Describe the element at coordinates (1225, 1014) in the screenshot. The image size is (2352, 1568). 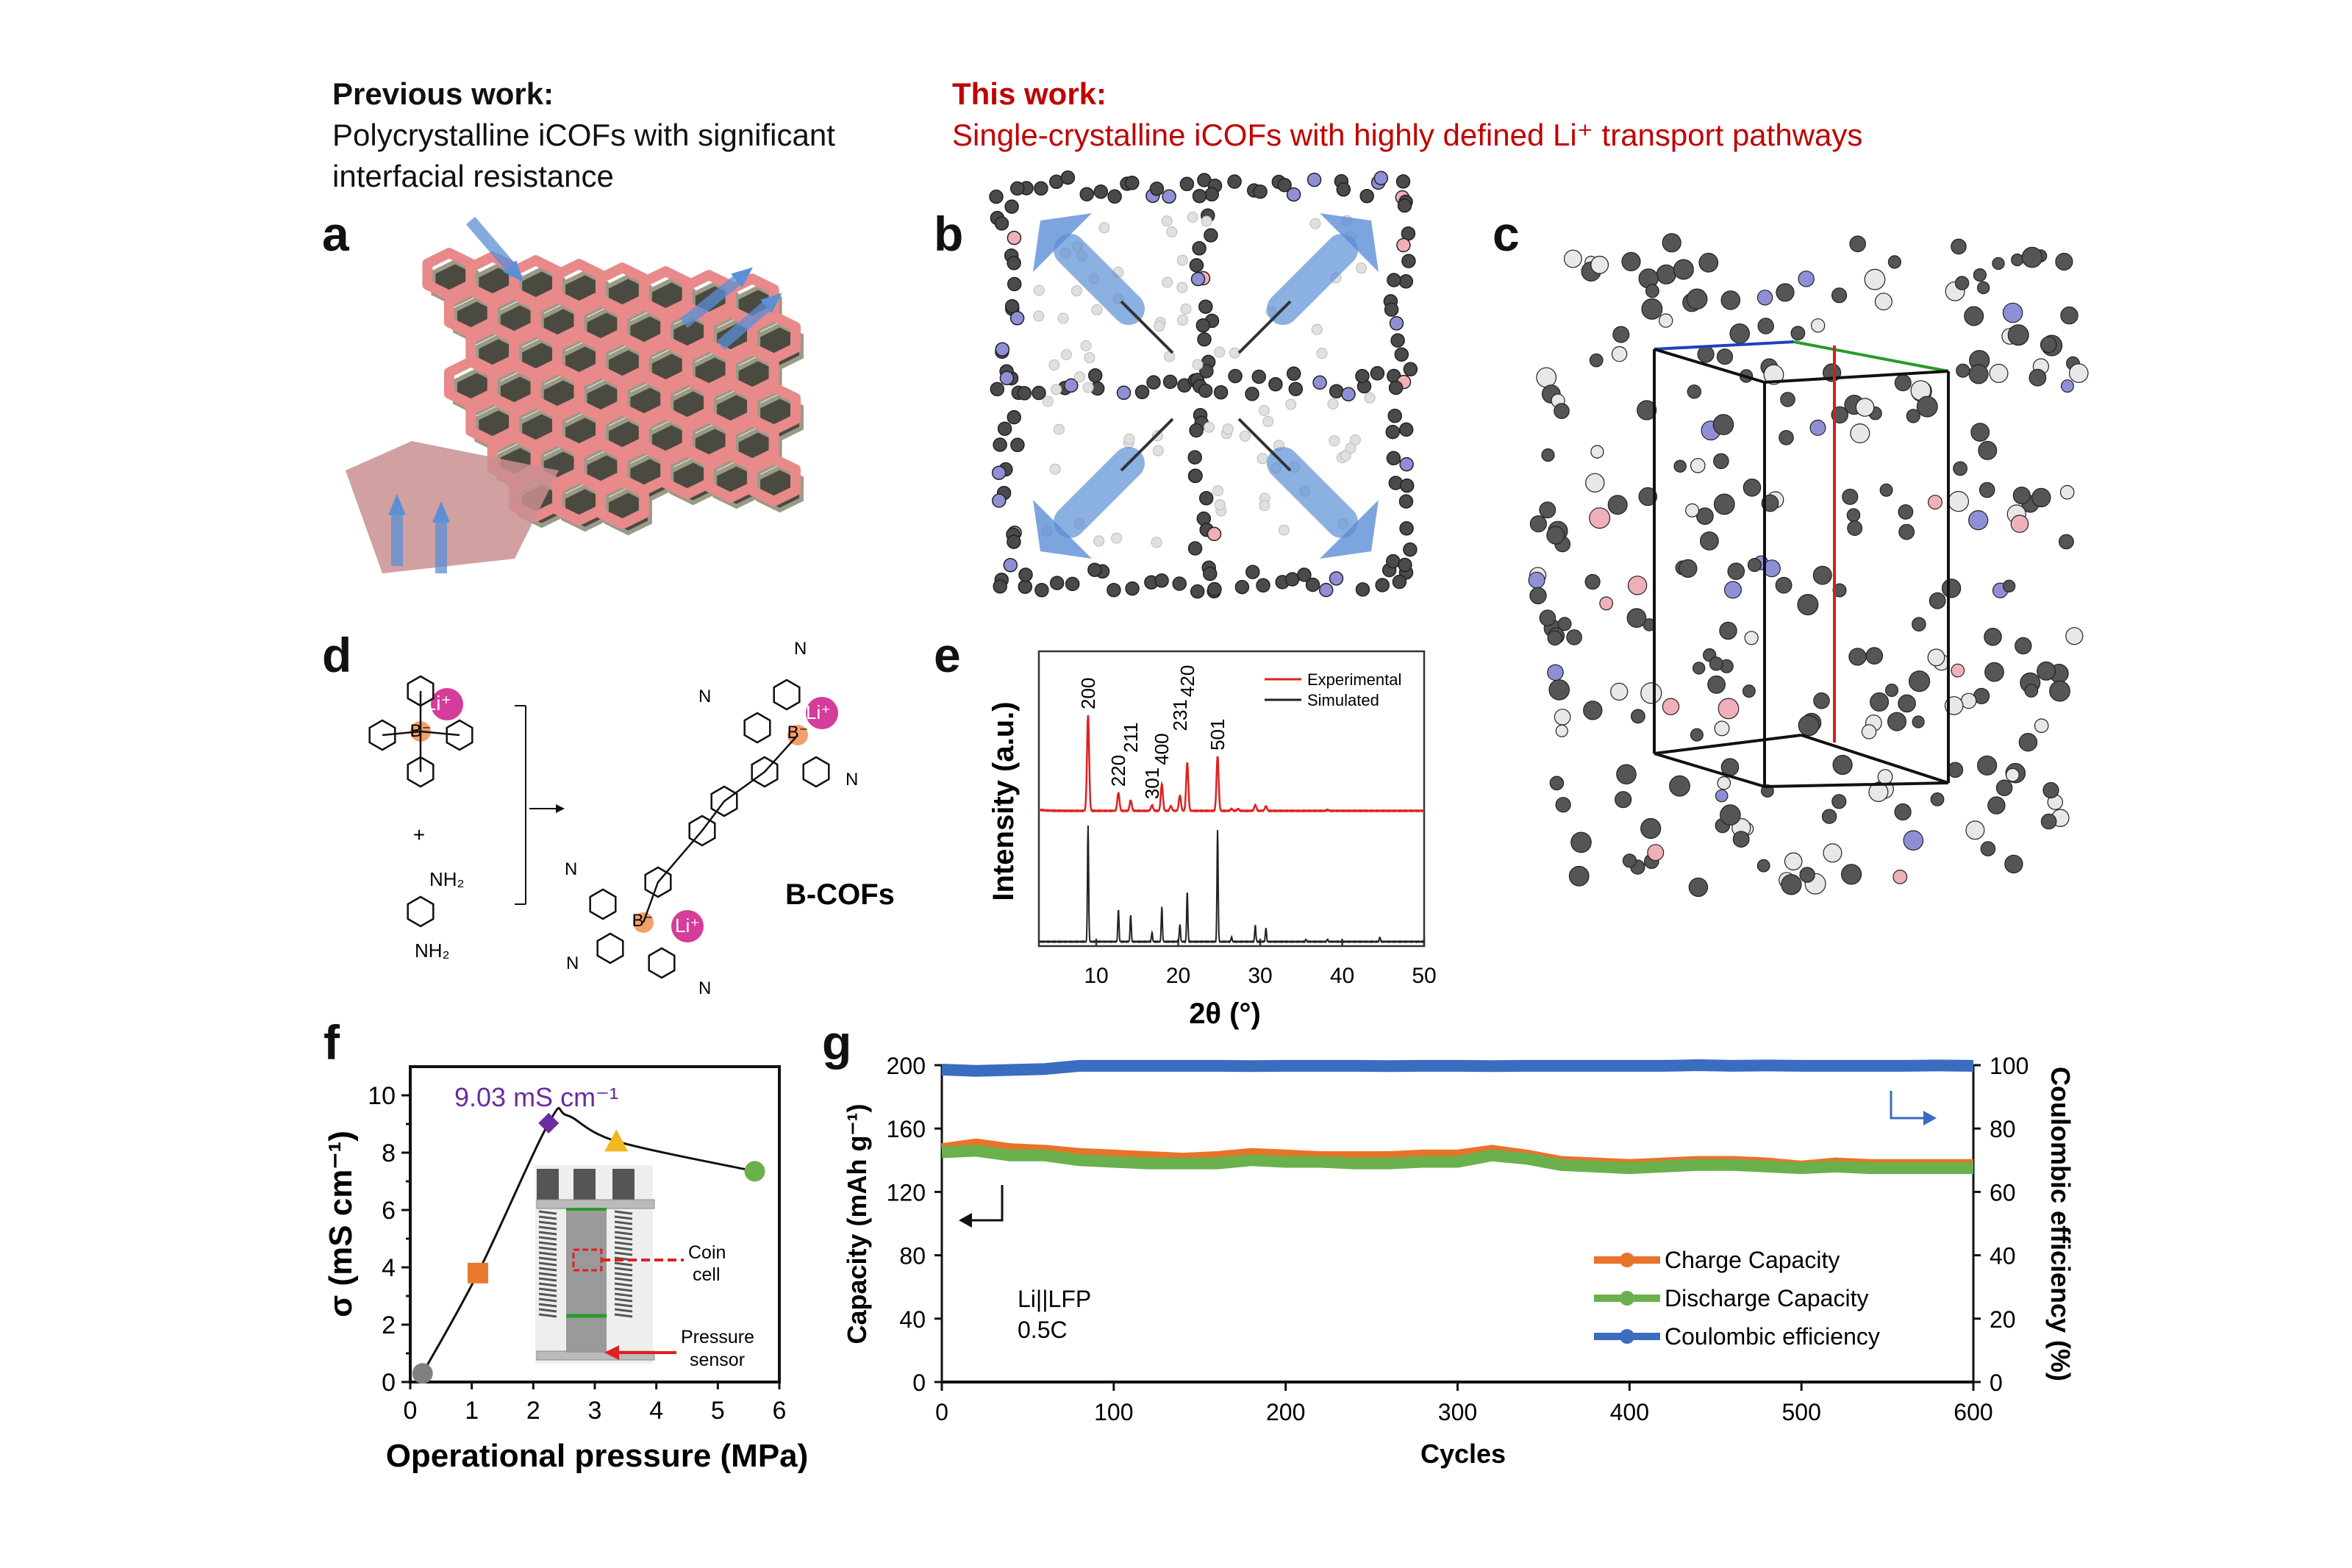
I see `e-x-axis-label: 2θ (°)` at that location.